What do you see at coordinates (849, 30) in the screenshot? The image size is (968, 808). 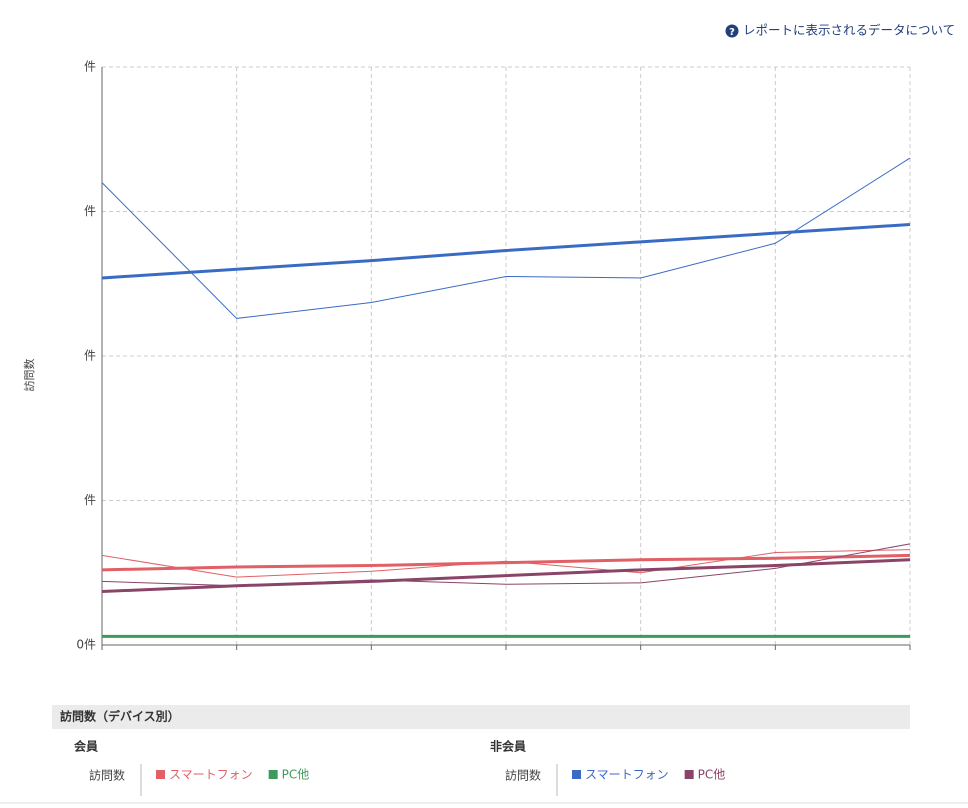 I see `help-link: レポートに表示されるデータについて` at bounding box center [849, 30].